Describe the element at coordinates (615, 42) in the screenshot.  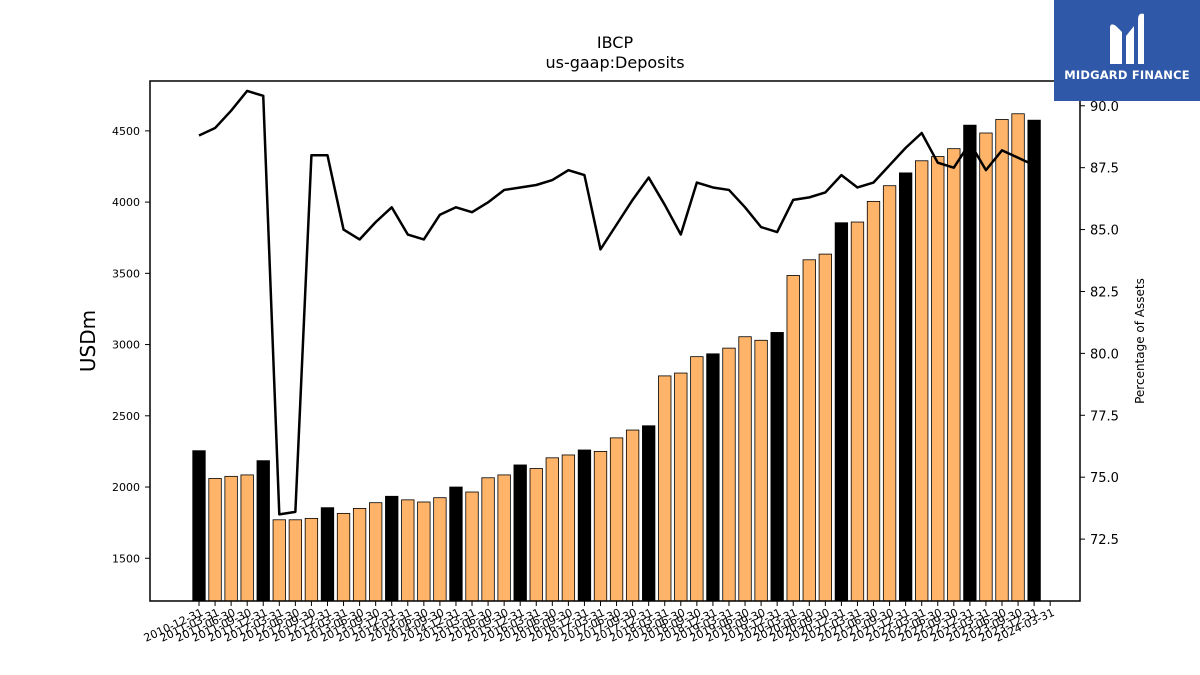
I see `chart-title: IBCP` at that location.